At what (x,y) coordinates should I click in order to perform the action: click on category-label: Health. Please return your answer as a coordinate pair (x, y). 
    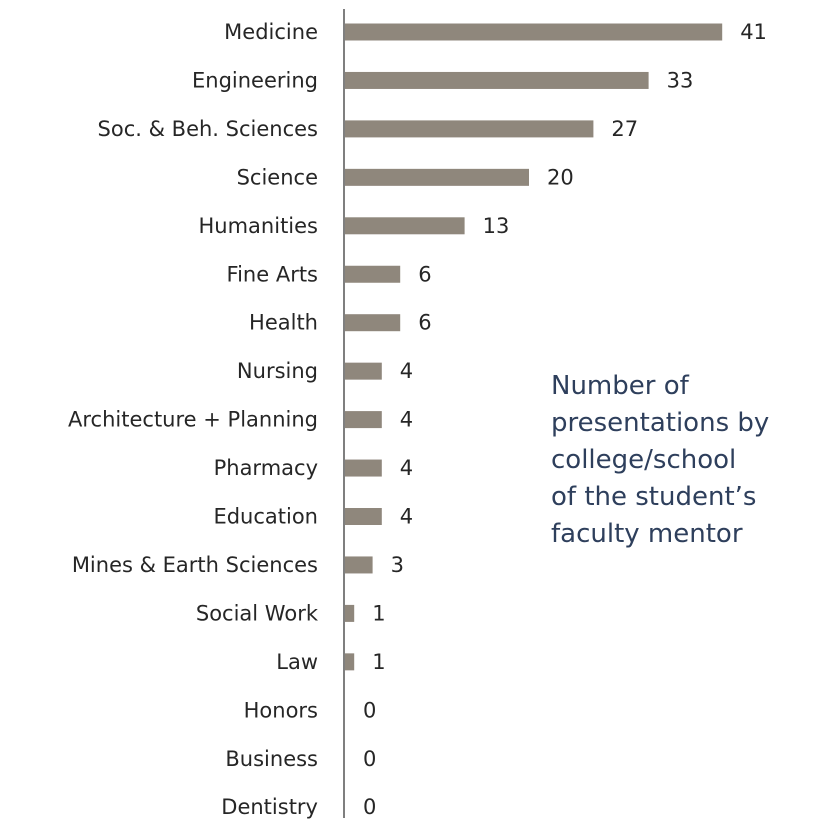
    Looking at the image, I should click on (283, 323).